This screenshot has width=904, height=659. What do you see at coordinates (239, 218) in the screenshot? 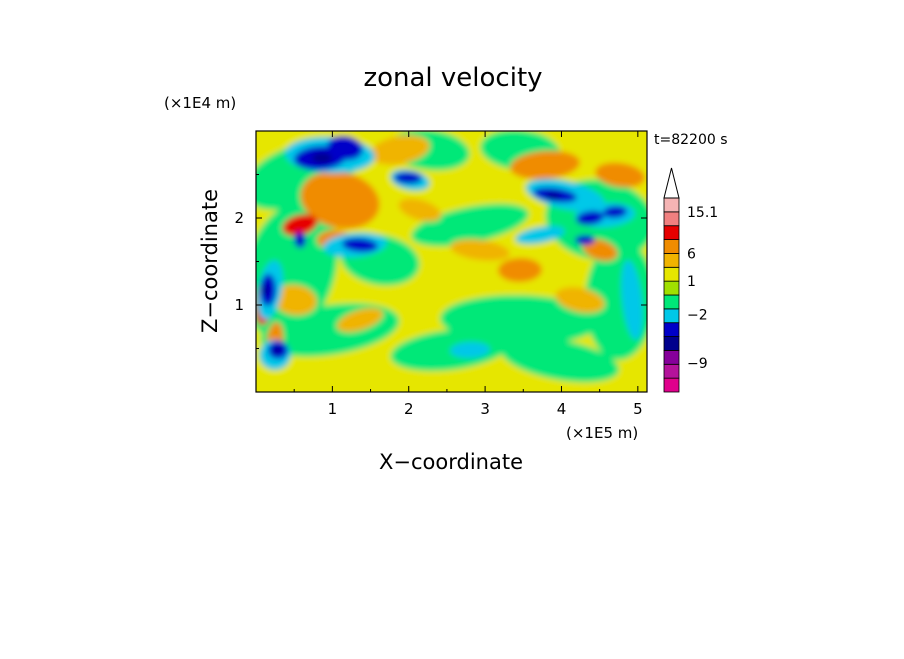
I see `y-tick-label: 2` at bounding box center [239, 218].